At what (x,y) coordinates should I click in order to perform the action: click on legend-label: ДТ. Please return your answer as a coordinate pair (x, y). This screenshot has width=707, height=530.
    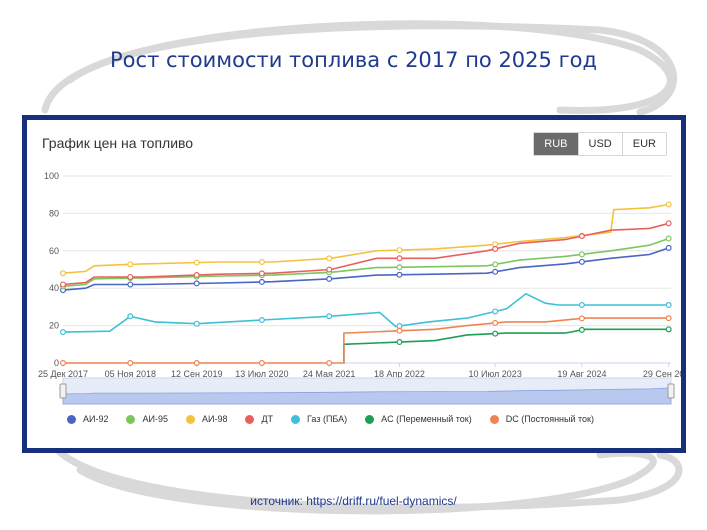
    Looking at the image, I should click on (267, 419).